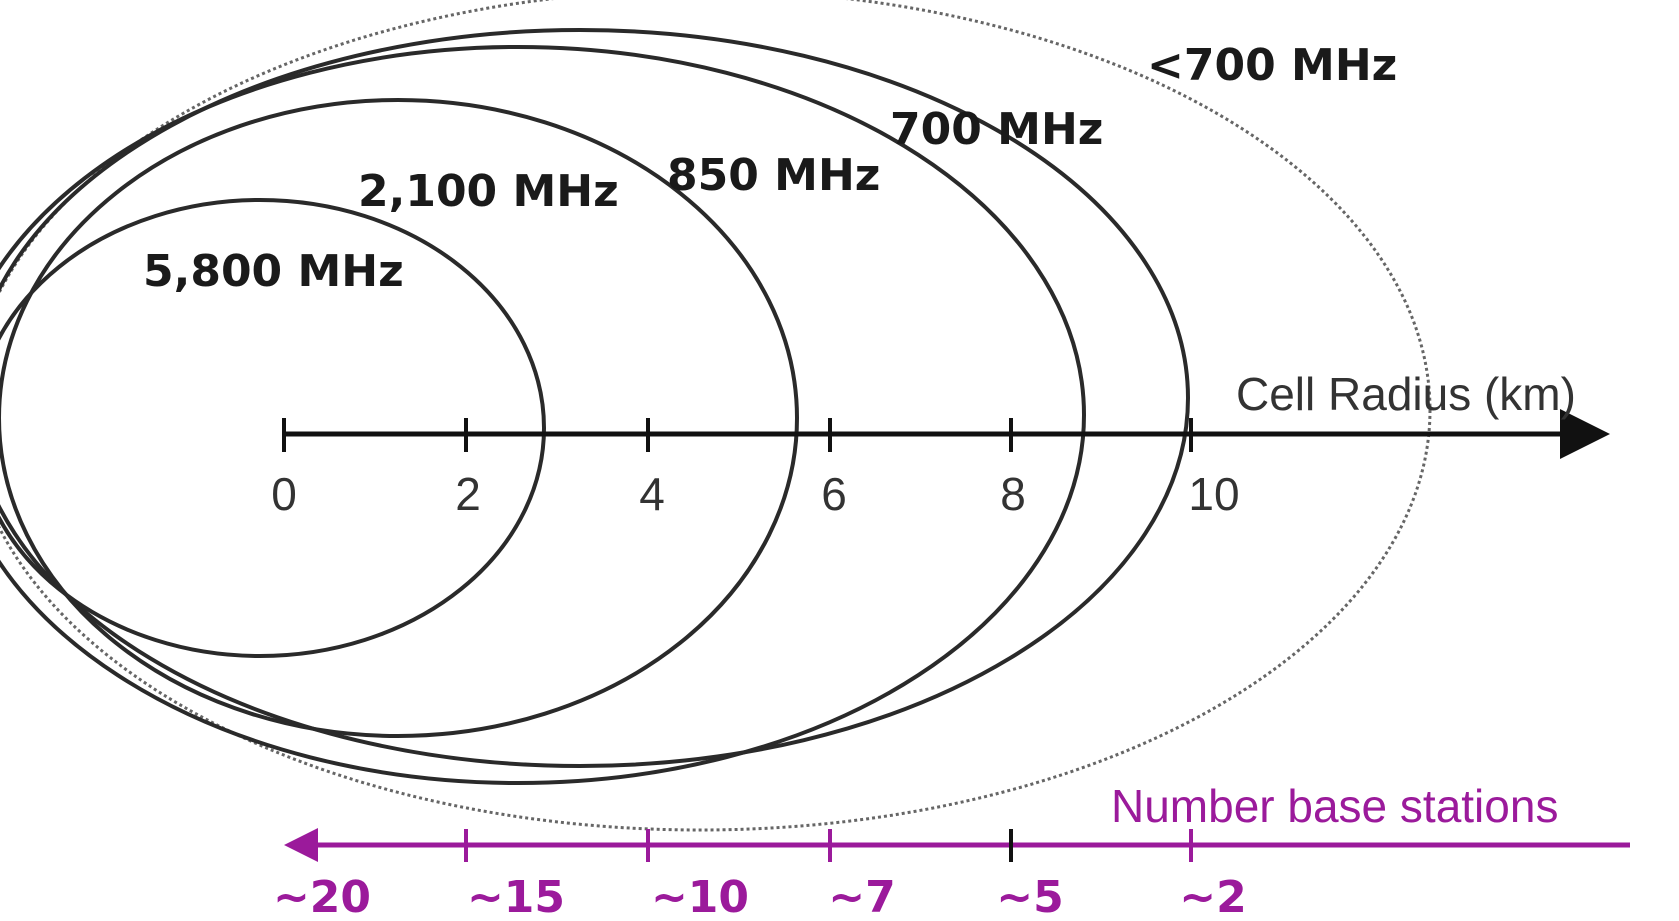 Image resolution: width=1679 pixels, height=921 pixels. Describe the element at coordinates (828, 845) in the screenshot. I see `base-station-axis-ticks` at that location.